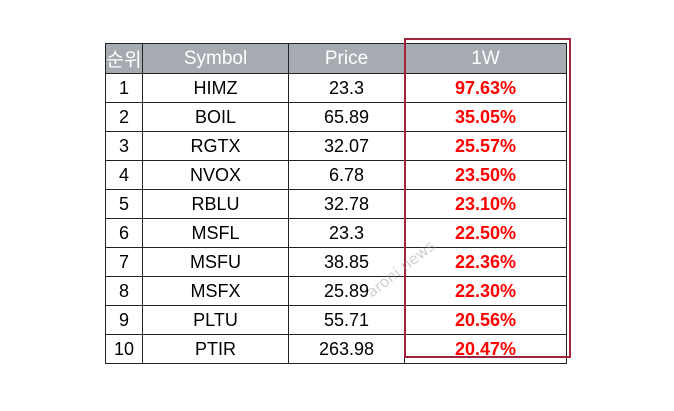 This screenshot has width=674, height=411. What do you see at coordinates (346, 262) in the screenshot?
I see `cell-price: 38.85` at bounding box center [346, 262].